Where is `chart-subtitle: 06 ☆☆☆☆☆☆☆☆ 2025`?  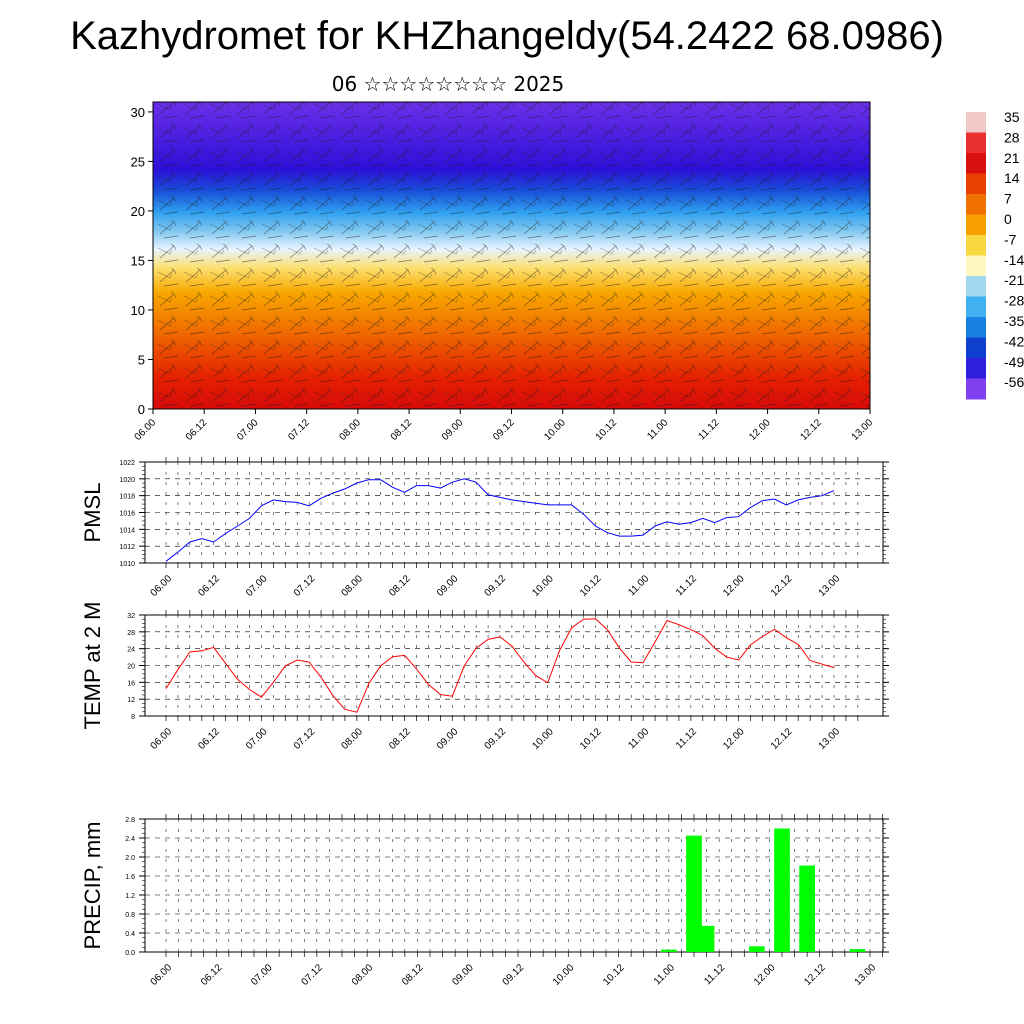 chart-subtitle: 06 ☆☆☆☆☆☆☆☆ 2025 is located at coordinates (448, 84).